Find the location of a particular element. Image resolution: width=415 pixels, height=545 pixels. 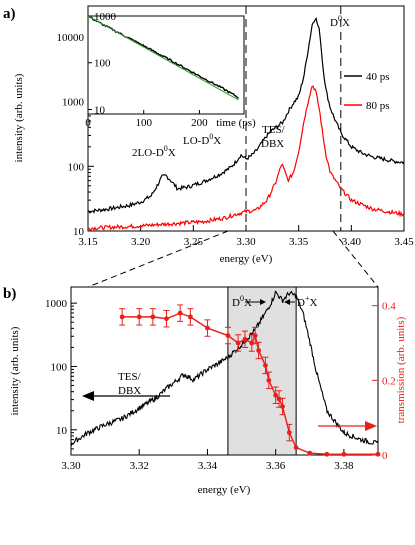

panel-b-y2tick-label: 0 is located at coordinates (385, 456).